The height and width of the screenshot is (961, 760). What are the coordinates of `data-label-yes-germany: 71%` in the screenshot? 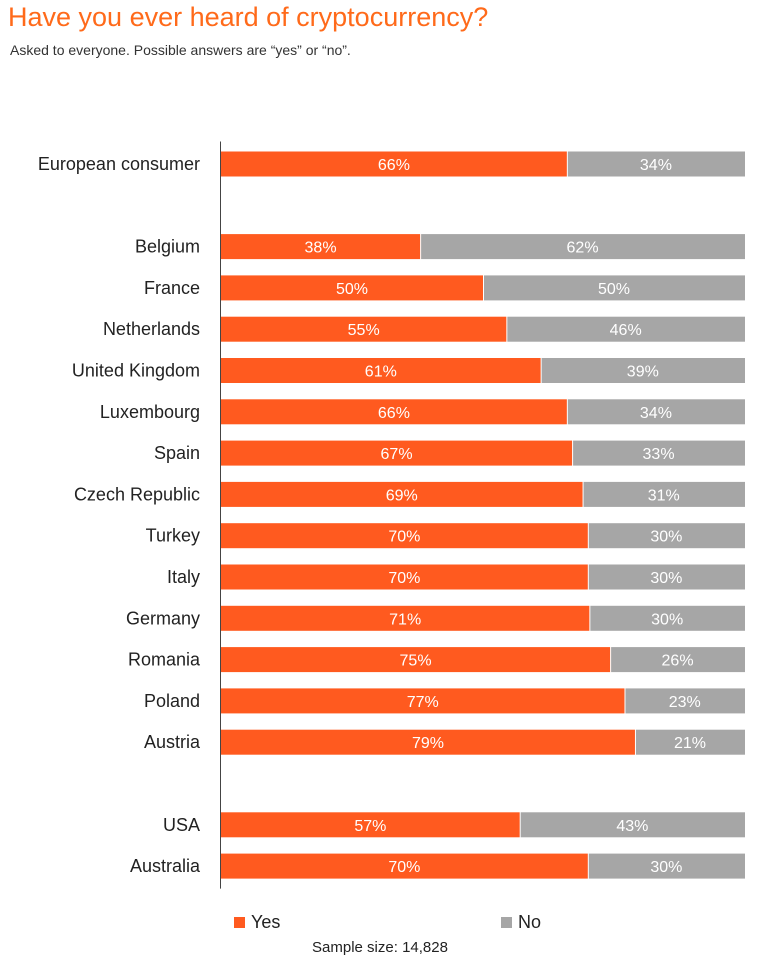 It's located at (405, 619).